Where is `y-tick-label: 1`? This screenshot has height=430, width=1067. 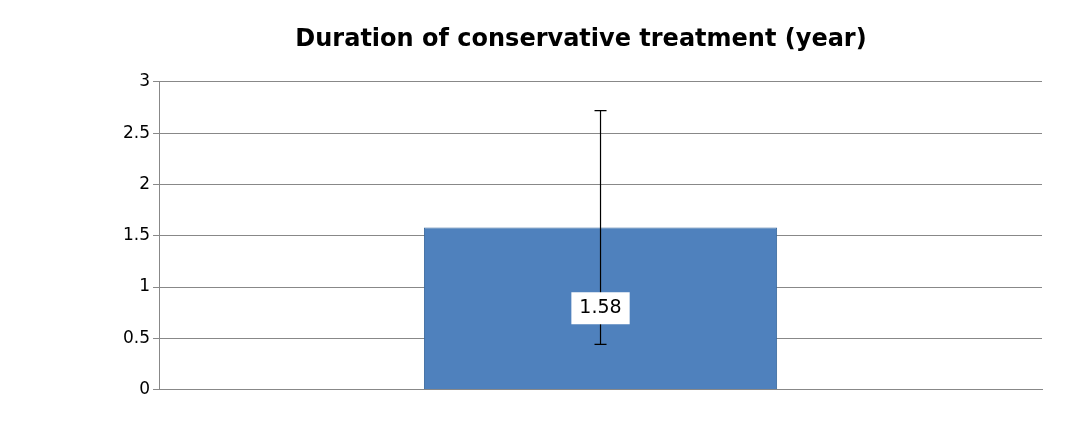
y-tick-label: 1 is located at coordinates (145, 285).